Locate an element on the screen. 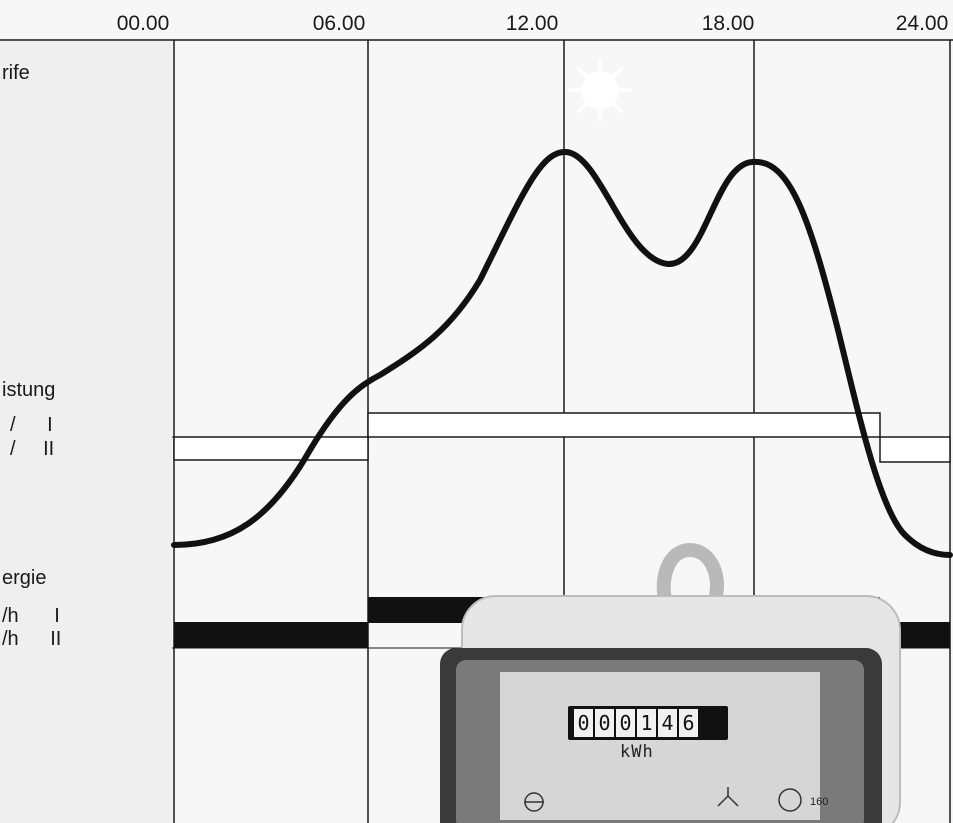  meter-digit: 1 is located at coordinates (646, 723).